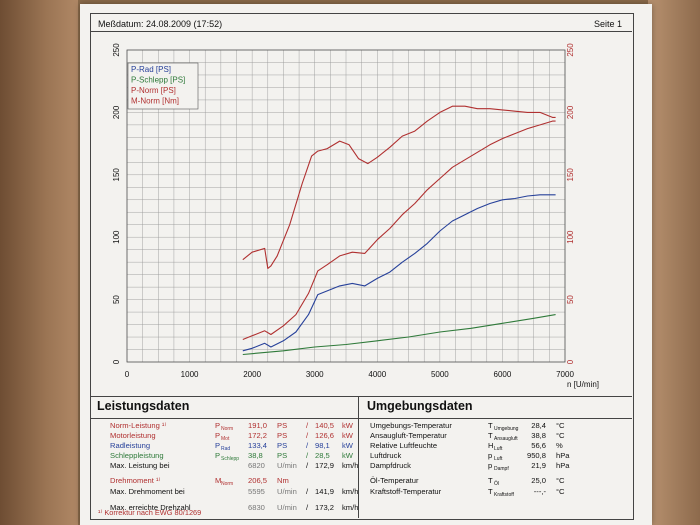 The width and height of the screenshot is (700, 525). Describe the element at coordinates (440, 374) in the screenshot. I see `x-tick-label: 5000` at that location.